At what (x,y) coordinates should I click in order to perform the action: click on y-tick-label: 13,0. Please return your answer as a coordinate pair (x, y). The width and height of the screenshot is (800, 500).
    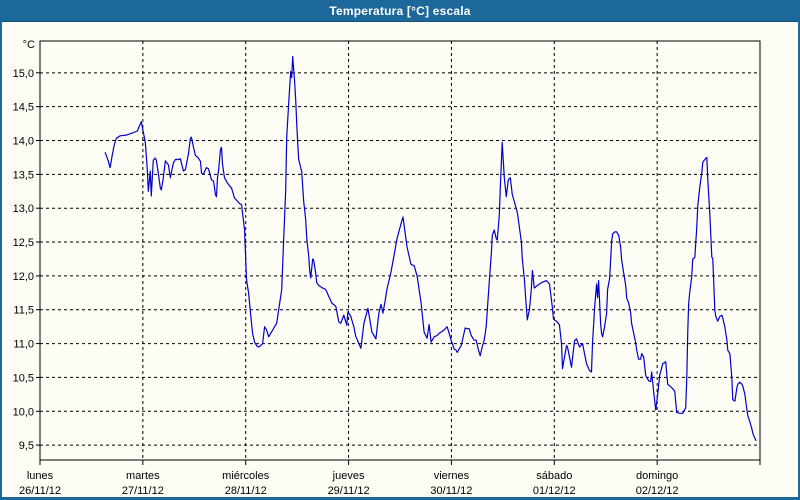
    Looking at the image, I should click on (23, 209).